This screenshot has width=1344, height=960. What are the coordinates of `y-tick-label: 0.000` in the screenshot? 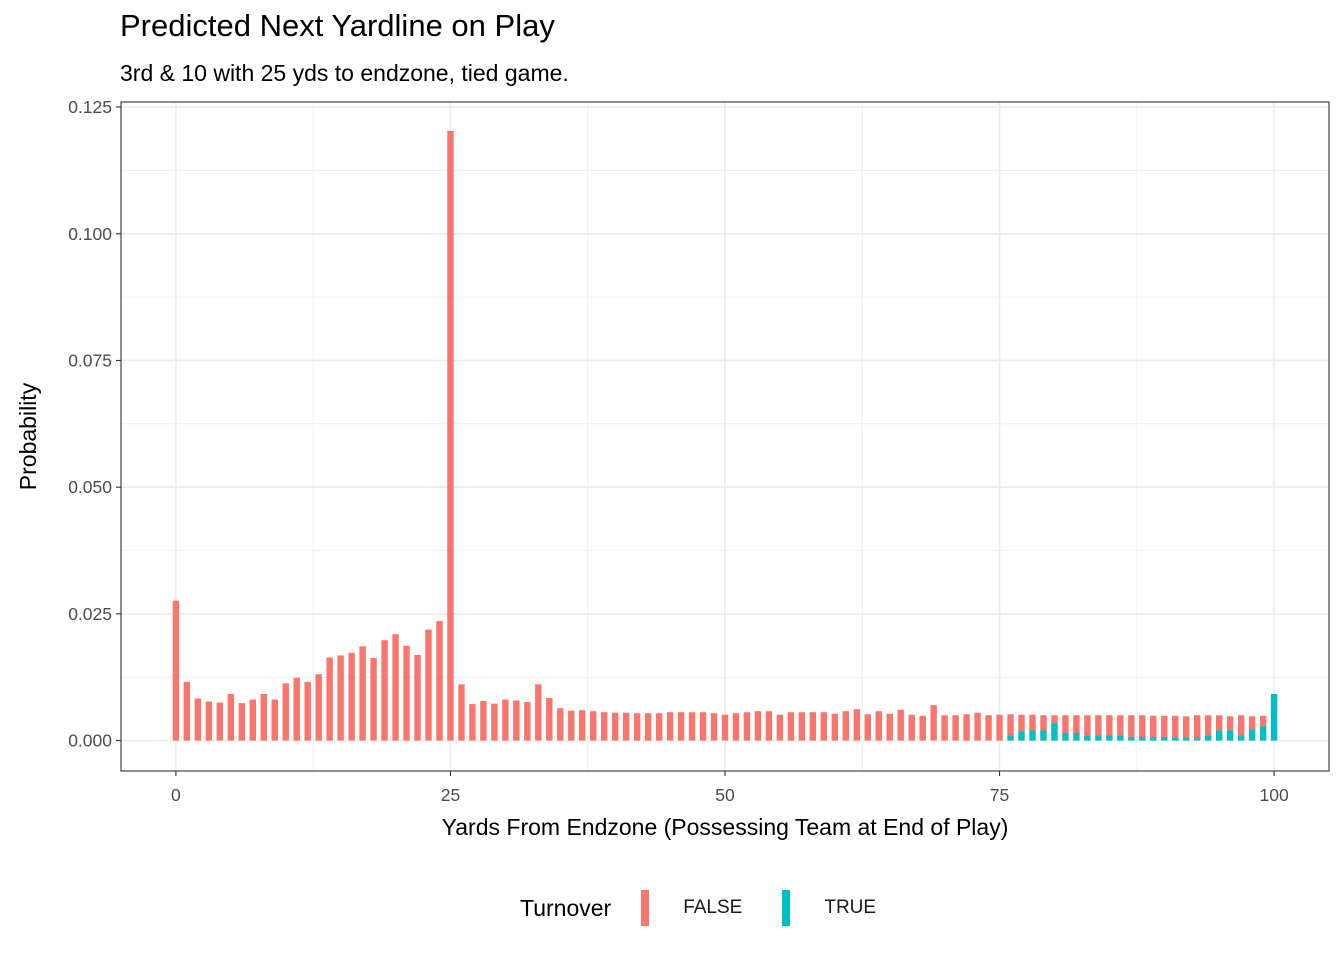 It's located at (90, 741).